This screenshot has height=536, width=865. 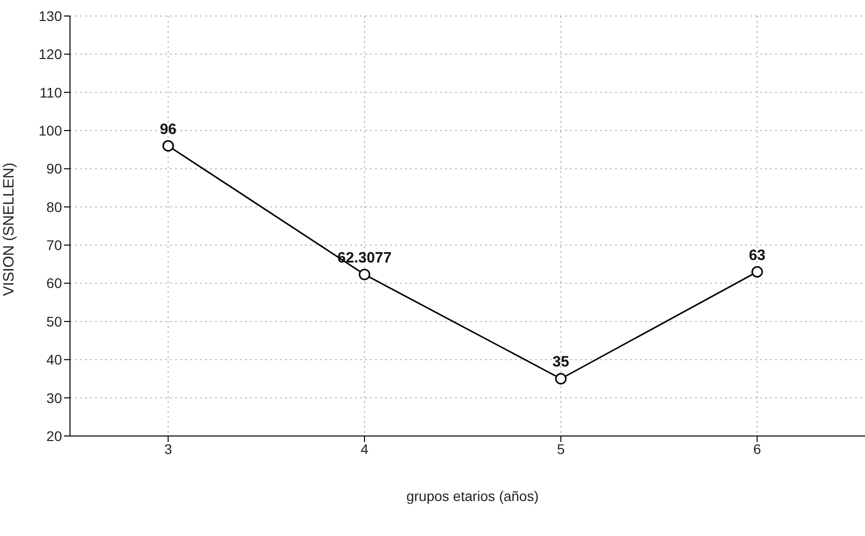 I want to click on y-tick-label: 100, so click(x=50, y=130).